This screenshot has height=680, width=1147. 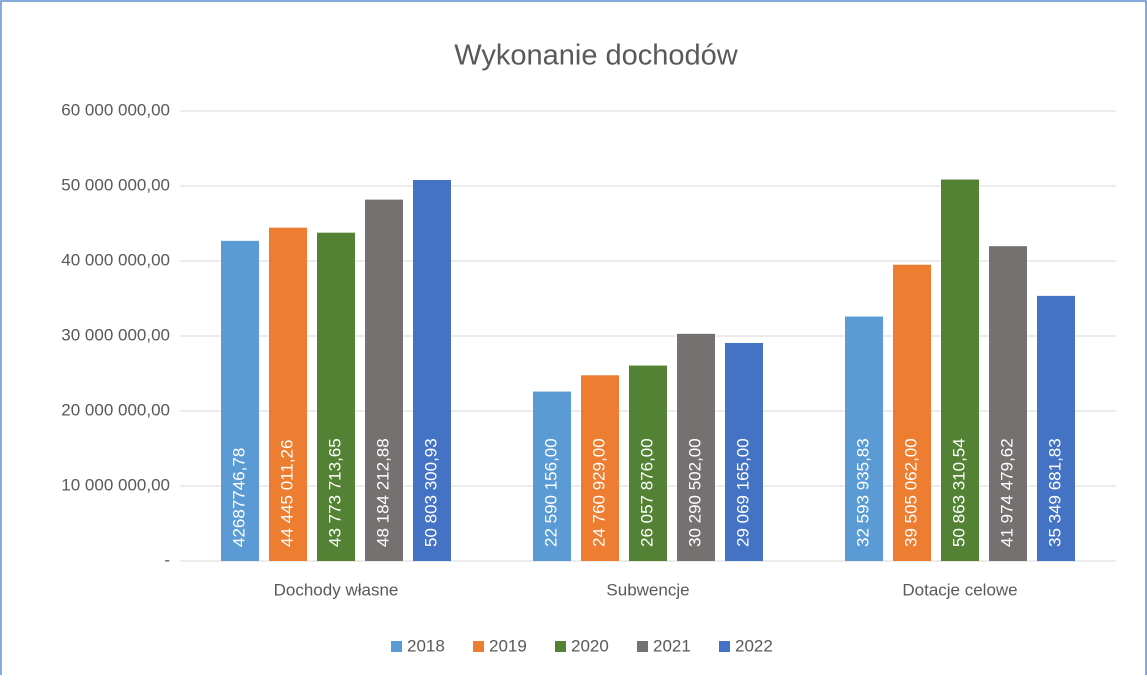 What do you see at coordinates (115, 409) in the screenshot?
I see `y-tick-label: 20 000 000,00` at bounding box center [115, 409].